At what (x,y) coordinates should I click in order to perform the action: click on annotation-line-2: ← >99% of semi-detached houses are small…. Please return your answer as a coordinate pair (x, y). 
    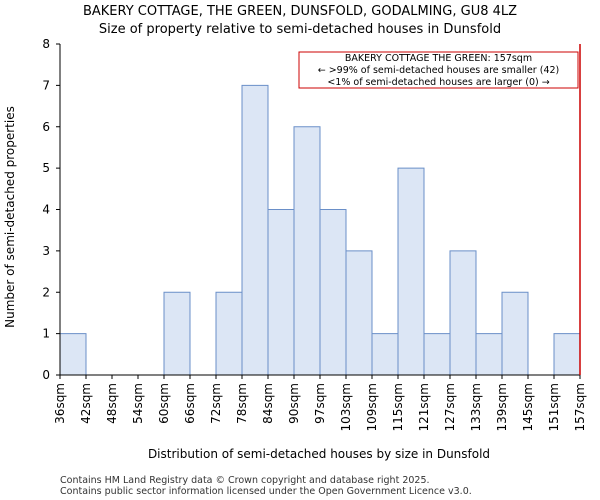
    Looking at the image, I should click on (439, 70).